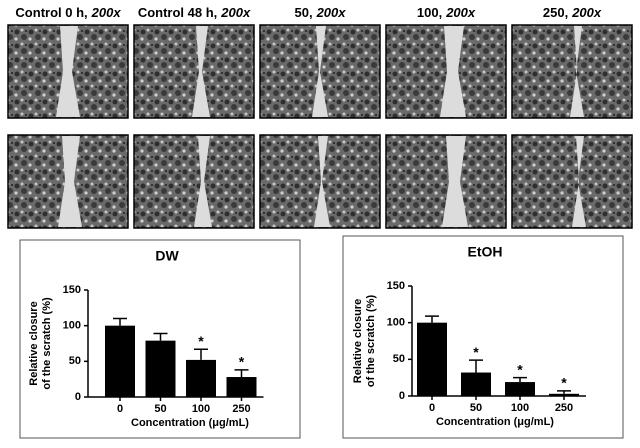  Describe the element at coordinates (304, 12) in the screenshot. I see `header-label: 50,` at that location.